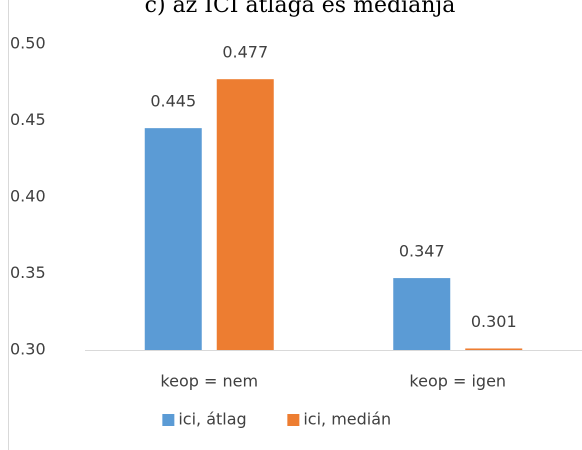  What do you see at coordinates (347, 419) in the screenshot?
I see `legend-label: ici, medián` at bounding box center [347, 419].